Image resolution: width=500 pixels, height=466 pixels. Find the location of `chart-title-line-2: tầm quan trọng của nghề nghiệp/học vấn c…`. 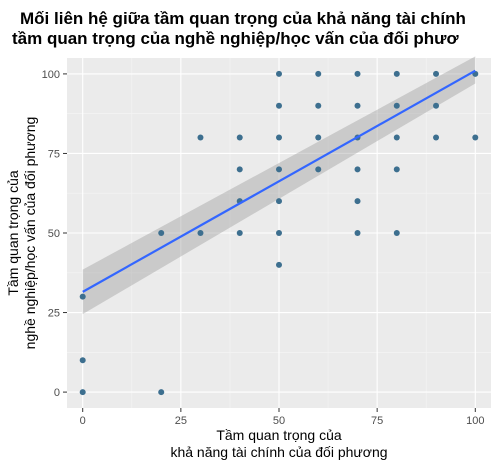

chart-title-line-2: tầm quan trọng của nghề nghiệp/học vấn c… is located at coordinates (235, 38).